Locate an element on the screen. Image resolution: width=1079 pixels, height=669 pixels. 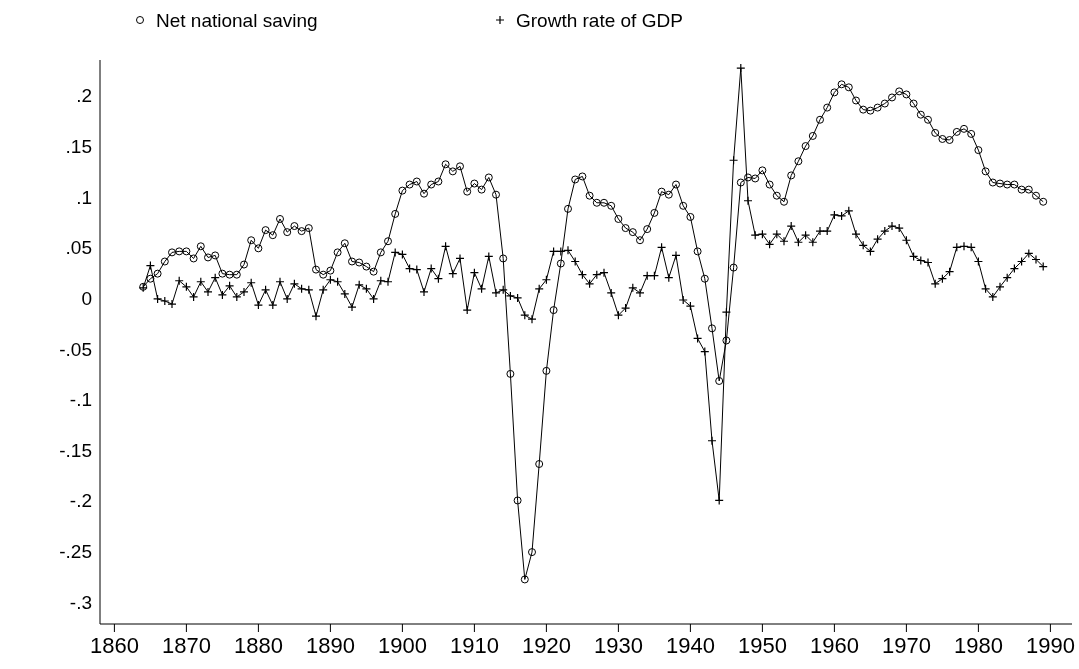
x-tick-label: 1990 is located at coordinates (1050, 645).